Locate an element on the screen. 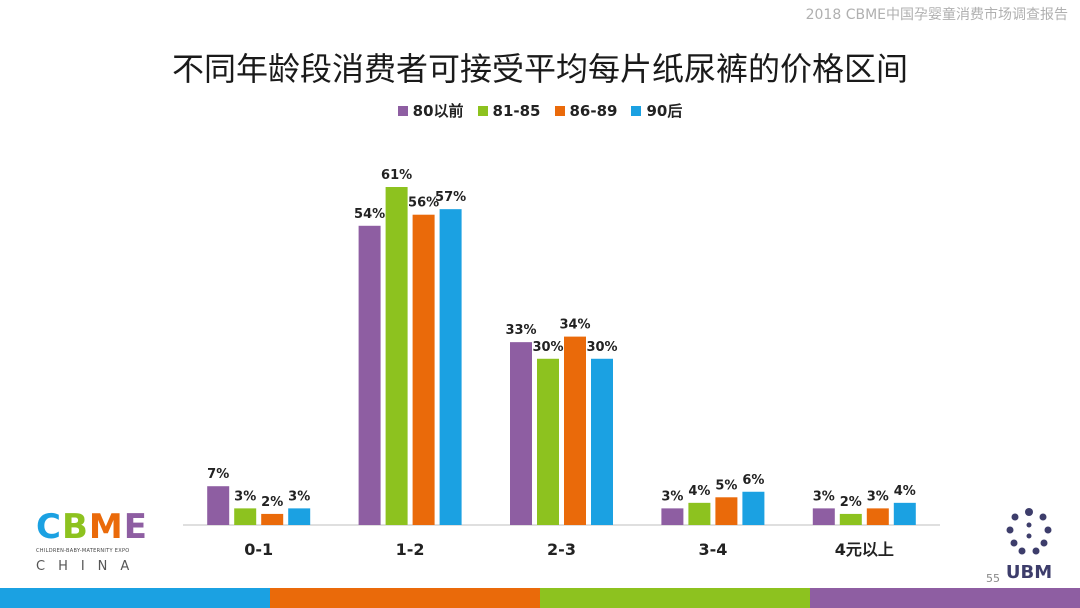 The image size is (1080, 608). cbme-letter-b: B is located at coordinates (75, 527).